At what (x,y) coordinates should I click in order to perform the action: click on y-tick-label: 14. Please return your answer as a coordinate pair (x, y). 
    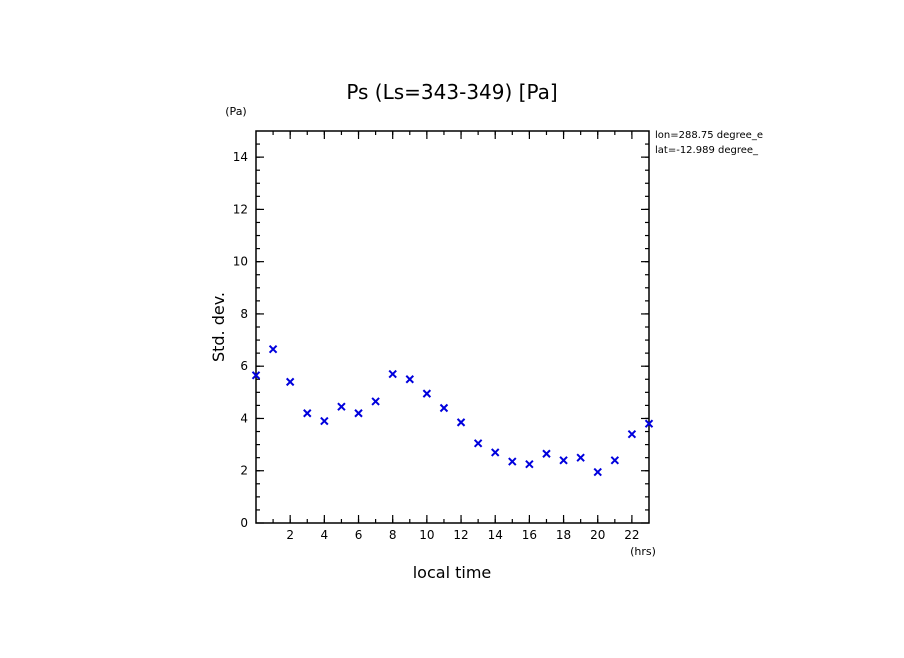
    Looking at the image, I should click on (240, 157).